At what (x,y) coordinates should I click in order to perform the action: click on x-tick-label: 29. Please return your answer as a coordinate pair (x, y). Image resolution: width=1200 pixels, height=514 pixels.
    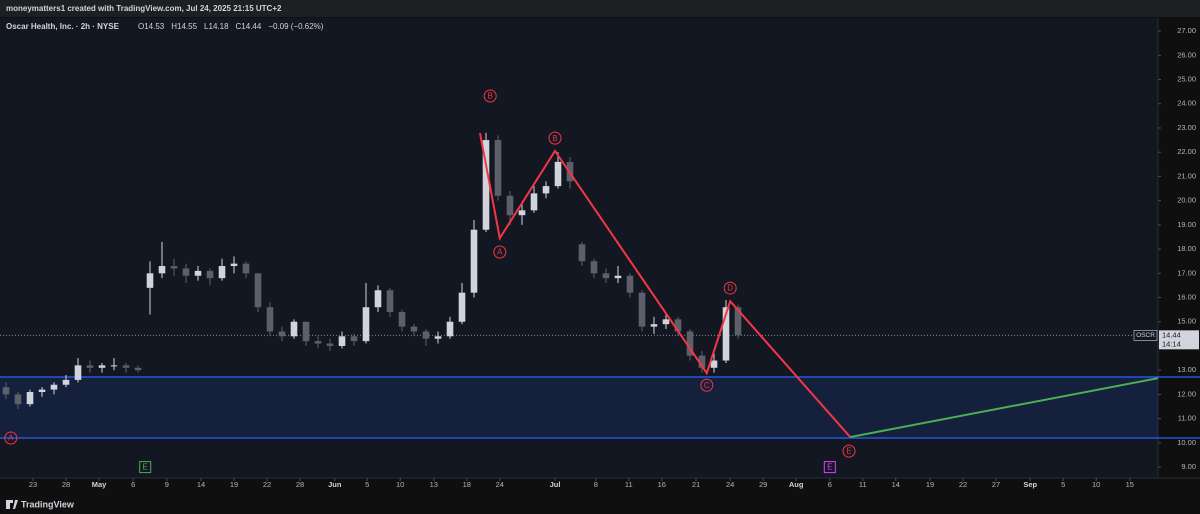
    Looking at the image, I should click on (763, 484).